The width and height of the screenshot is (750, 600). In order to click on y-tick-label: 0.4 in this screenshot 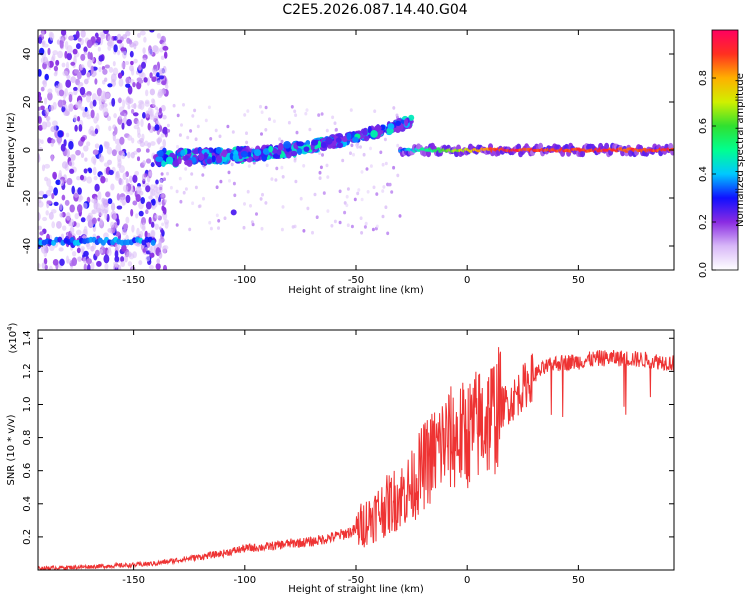, I will do `click(27, 504)`.